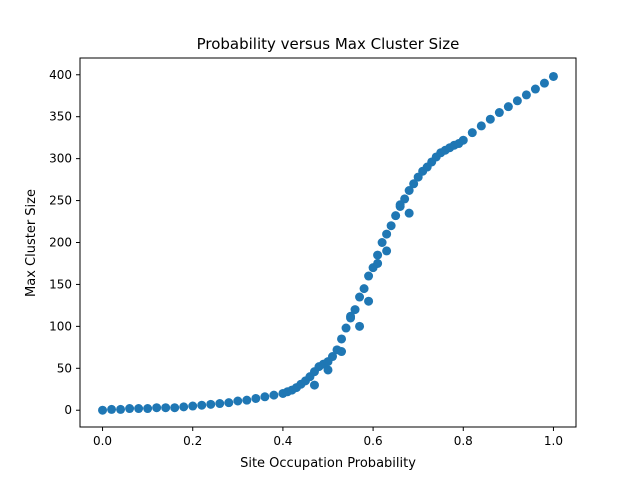 This screenshot has height=480, width=640. What do you see at coordinates (68, 410) in the screenshot?
I see `y-tick-label: 0` at bounding box center [68, 410].